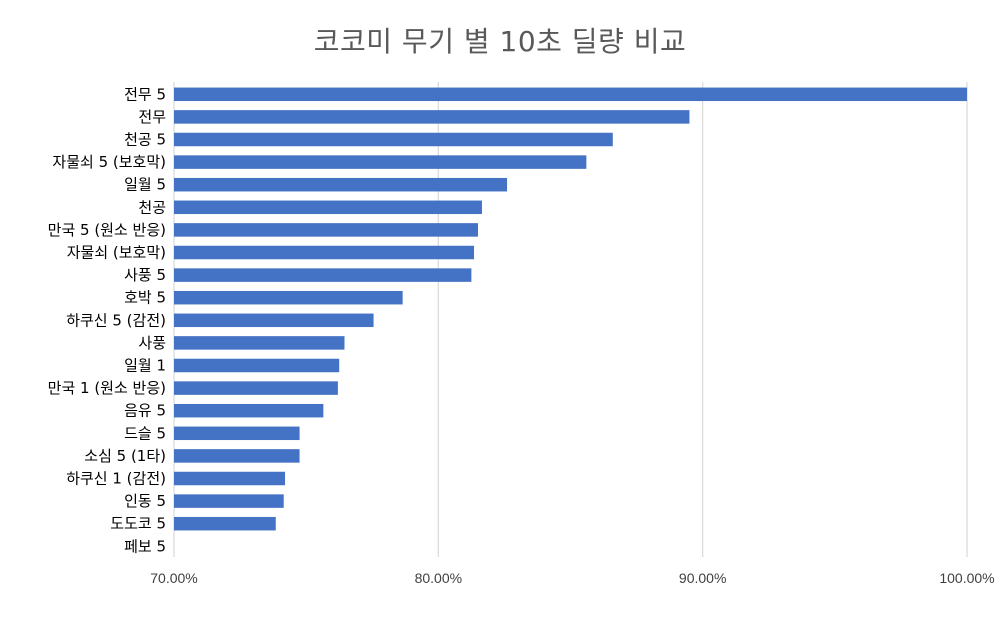 This screenshot has height=619, width=1000. Describe the element at coordinates (500, 41) in the screenshot. I see `chart-title: 코코미 무기 별 10초 딜량 비교` at that location.